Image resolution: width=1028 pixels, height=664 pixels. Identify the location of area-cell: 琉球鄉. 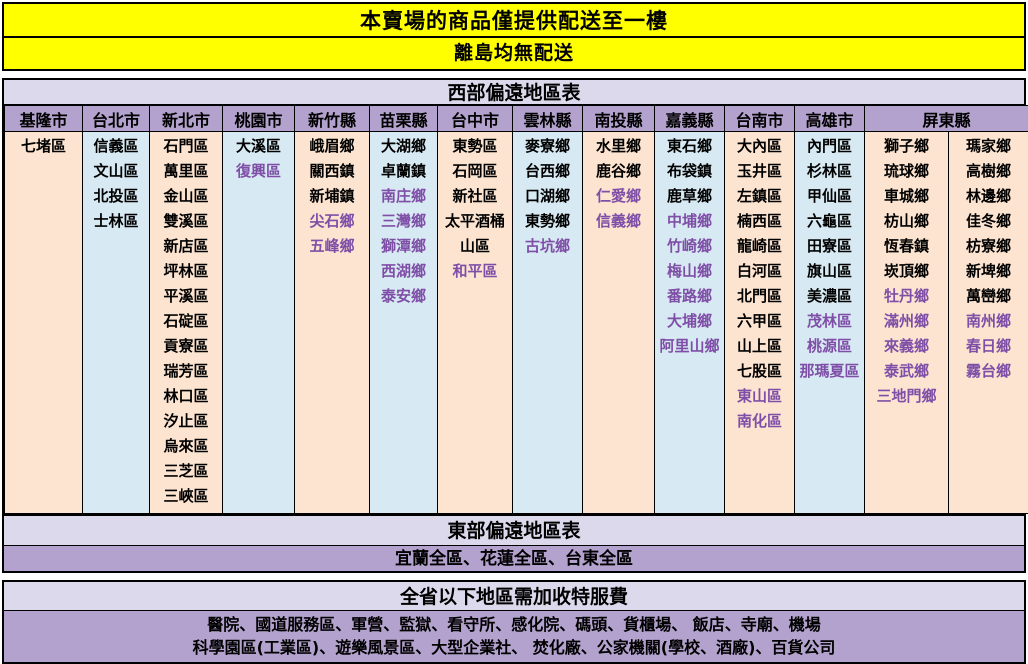
(906, 171).